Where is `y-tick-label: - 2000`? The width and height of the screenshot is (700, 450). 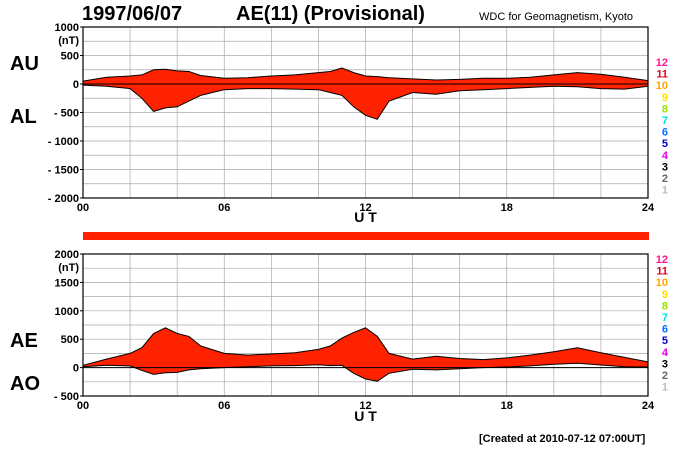
y-tick-label: - 2000 is located at coordinates (63, 199).